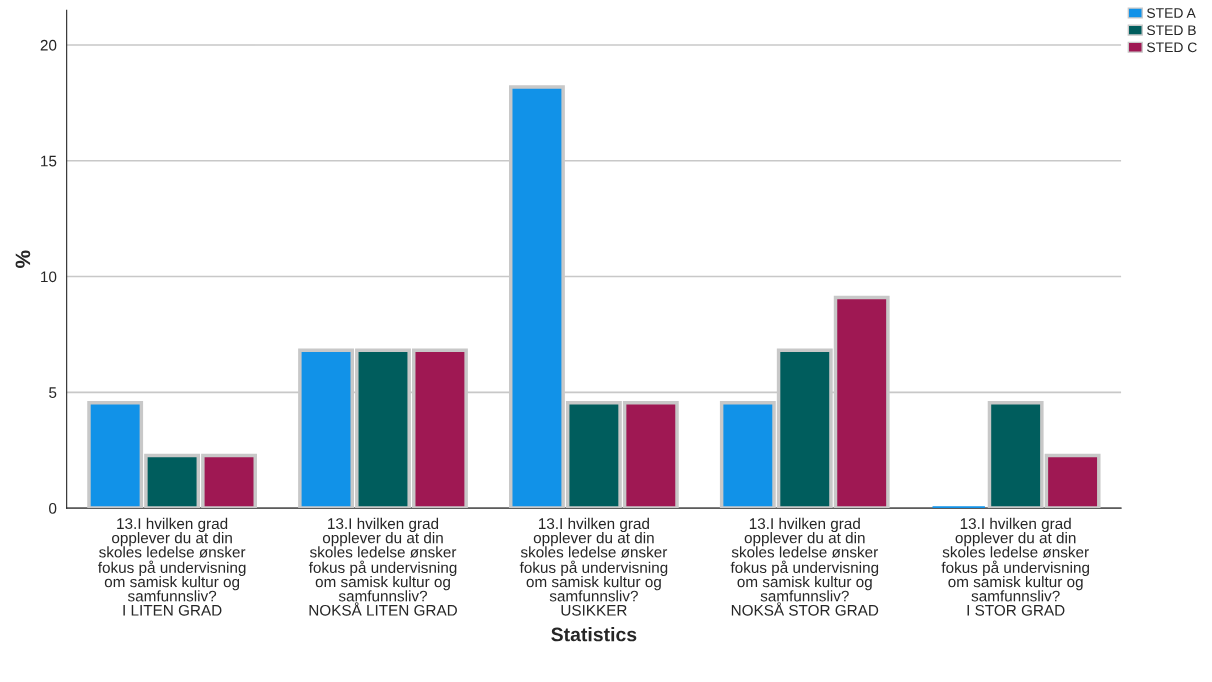 Image resolution: width=1212 pixels, height=682 pixels. What do you see at coordinates (1015, 566) in the screenshot?
I see `x-tick-label: 13.I hvilken grad opplever du at din skoles ledelse ønsker fokus på undervisning om samisk kultur og samfunnsliv? I STOR GRAD` at bounding box center [1015, 566].